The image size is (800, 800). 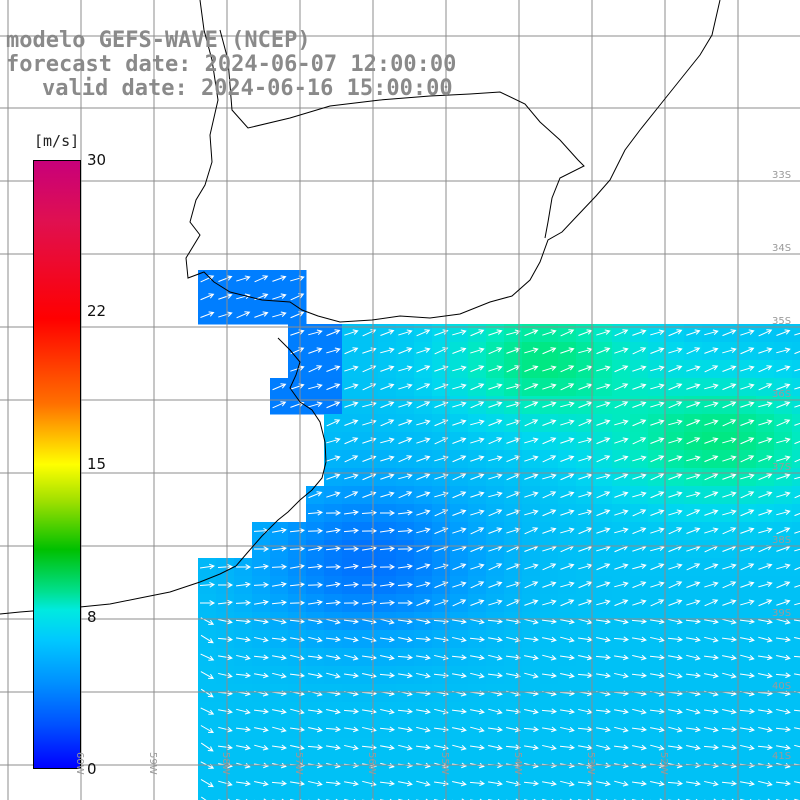 What do you see at coordinates (371, 763) in the screenshot?
I see `lon-label: 56W` at bounding box center [371, 763].